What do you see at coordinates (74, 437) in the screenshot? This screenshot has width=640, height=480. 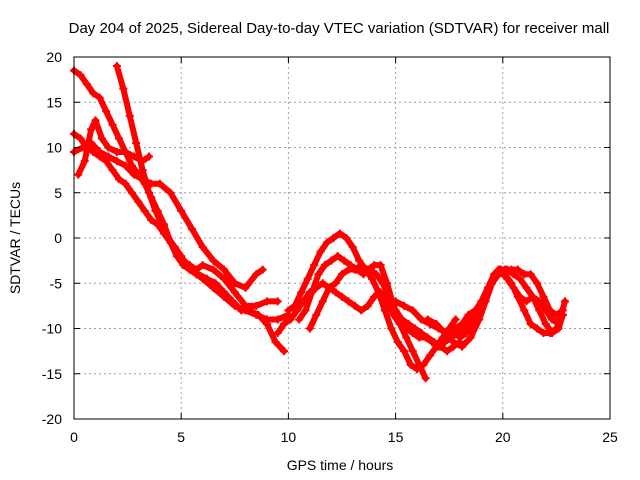 I see `x-tick-label: 0` at bounding box center [74, 437].